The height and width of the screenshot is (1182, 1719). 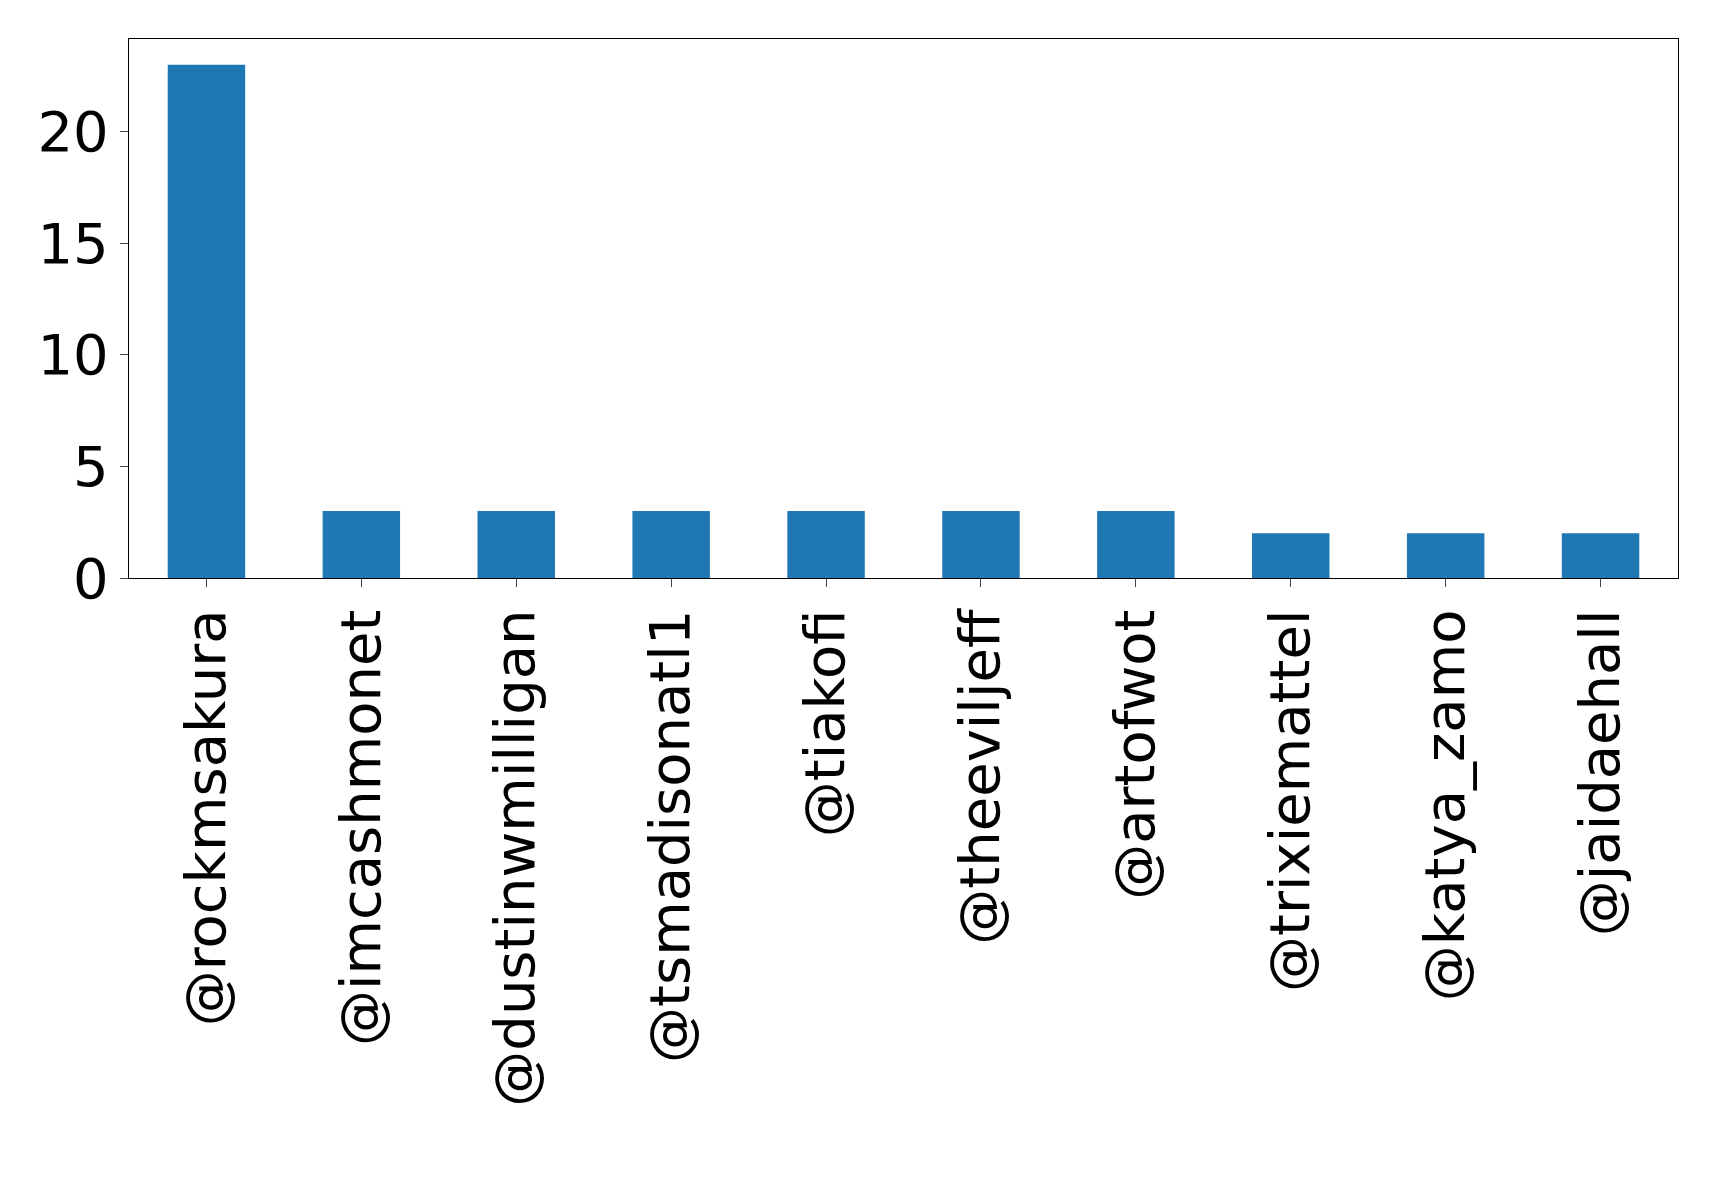 I want to click on y-tick-label: 0, so click(x=91, y=578).